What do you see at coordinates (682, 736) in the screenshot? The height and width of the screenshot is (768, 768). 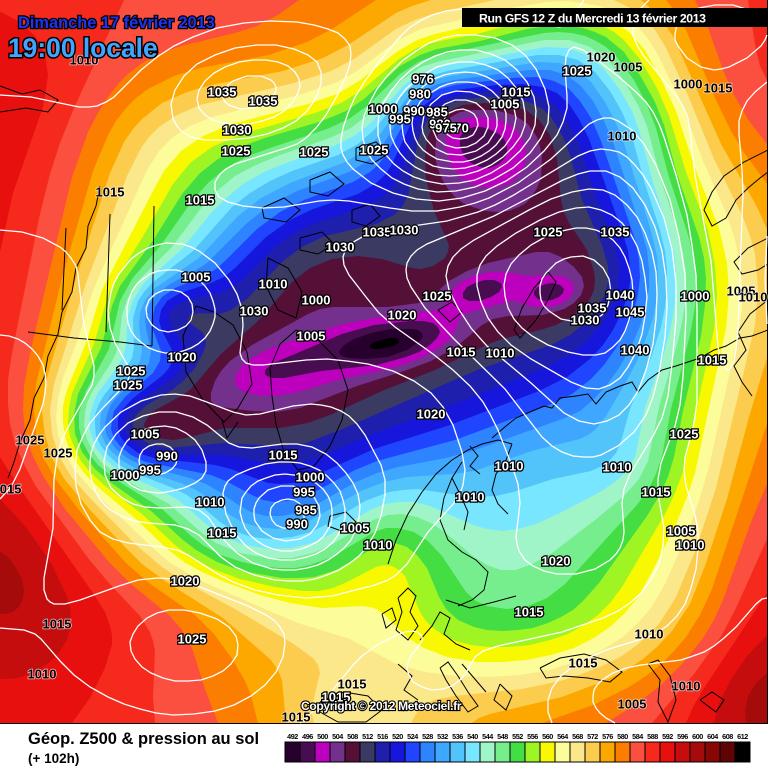 I see `svg-text: 596` at bounding box center [682, 736].